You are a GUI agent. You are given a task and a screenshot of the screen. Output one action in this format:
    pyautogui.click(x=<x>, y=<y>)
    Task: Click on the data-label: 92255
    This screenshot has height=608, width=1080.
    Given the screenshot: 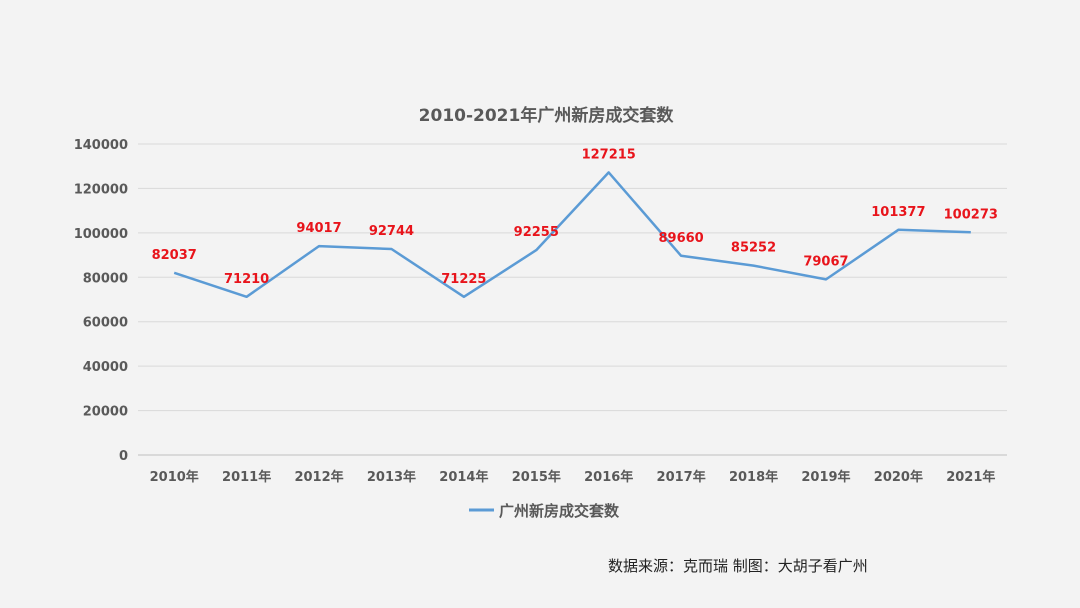 What is the action you would take?
    pyautogui.click(x=536, y=232)
    